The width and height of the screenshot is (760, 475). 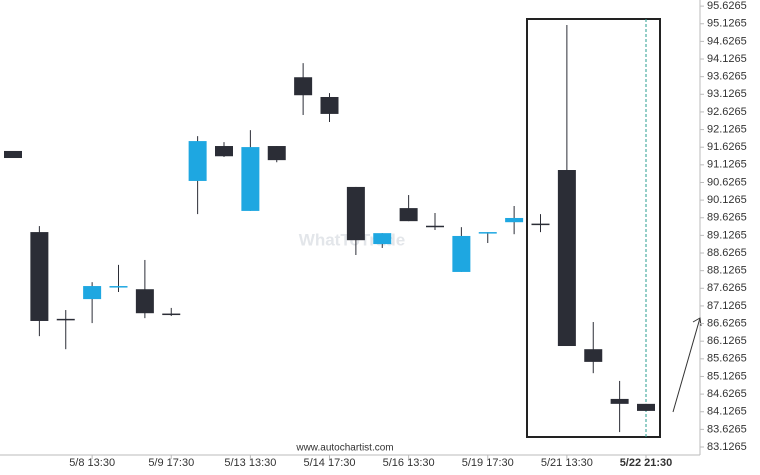 I want to click on y-tick-label: 90.1265, so click(x=727, y=200).